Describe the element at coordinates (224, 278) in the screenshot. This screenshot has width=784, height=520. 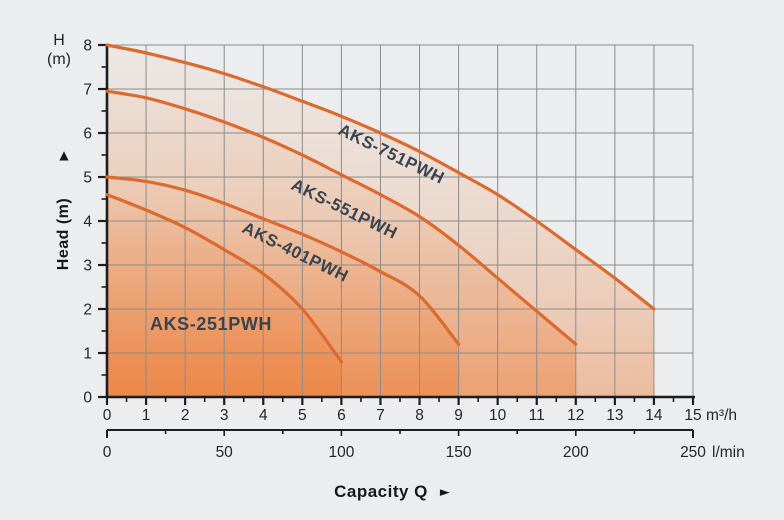
I see `curve-AKS-251PWH` at that location.